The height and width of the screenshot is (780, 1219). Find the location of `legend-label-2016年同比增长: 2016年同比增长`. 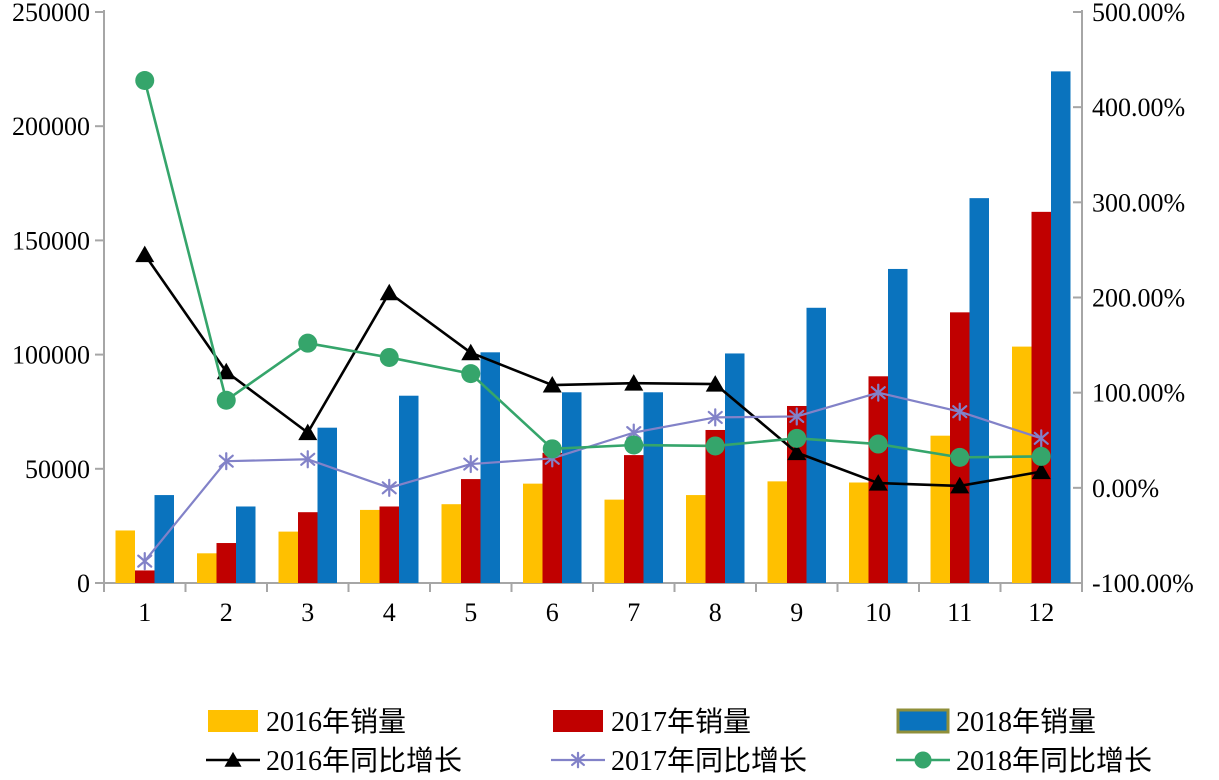

legend-label-2016年同比增长: 2016年同比增长 is located at coordinates (364, 761).